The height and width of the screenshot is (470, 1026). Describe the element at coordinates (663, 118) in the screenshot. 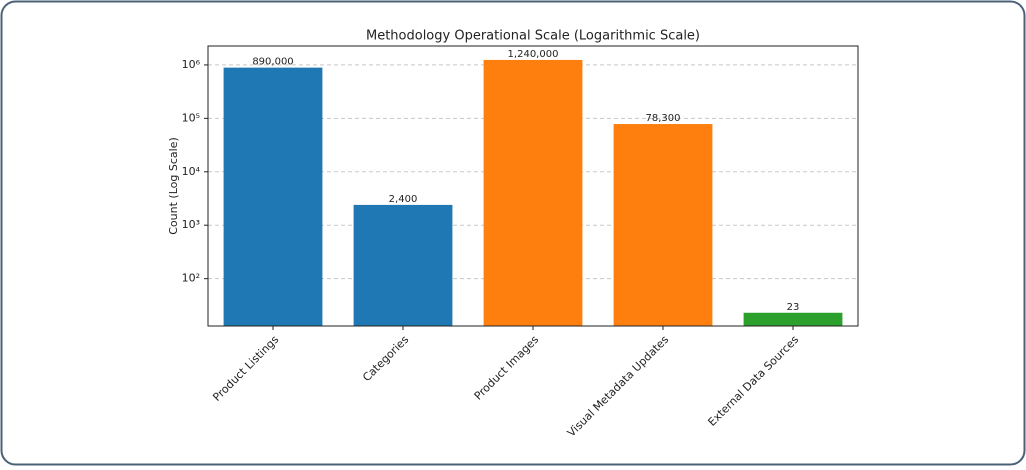

I see `value-label: 78,300` at that location.